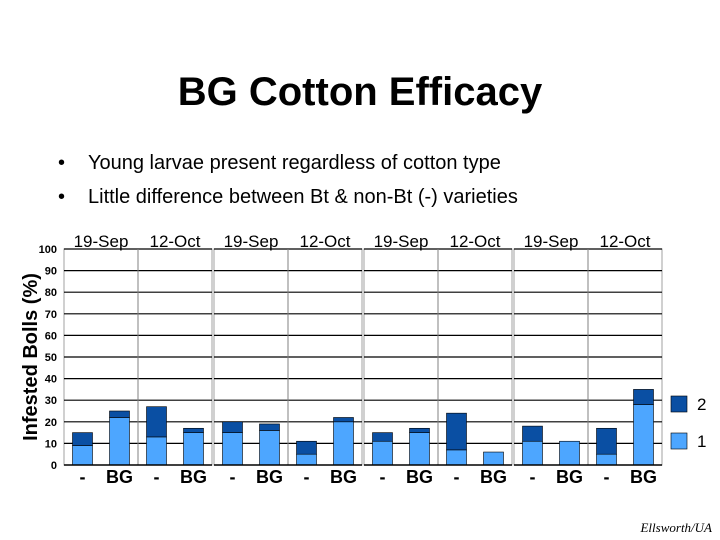 The width and height of the screenshot is (720, 540). What do you see at coordinates (51, 358) in the screenshot?
I see `y-tick-label: 50` at bounding box center [51, 358].